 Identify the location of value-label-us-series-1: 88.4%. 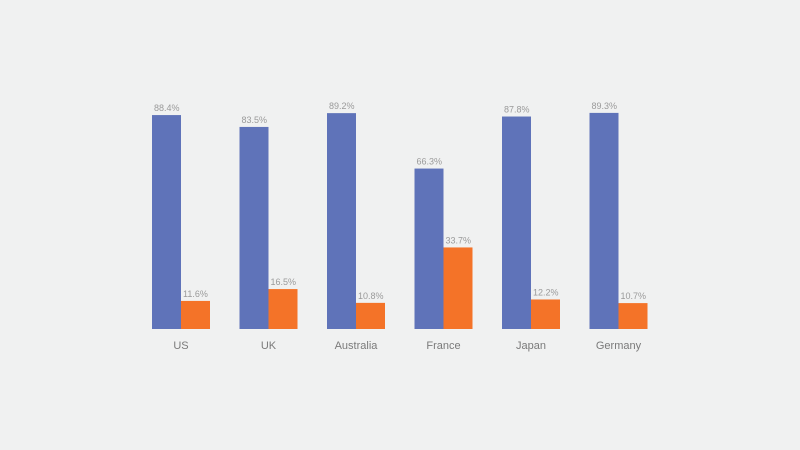
(167, 108).